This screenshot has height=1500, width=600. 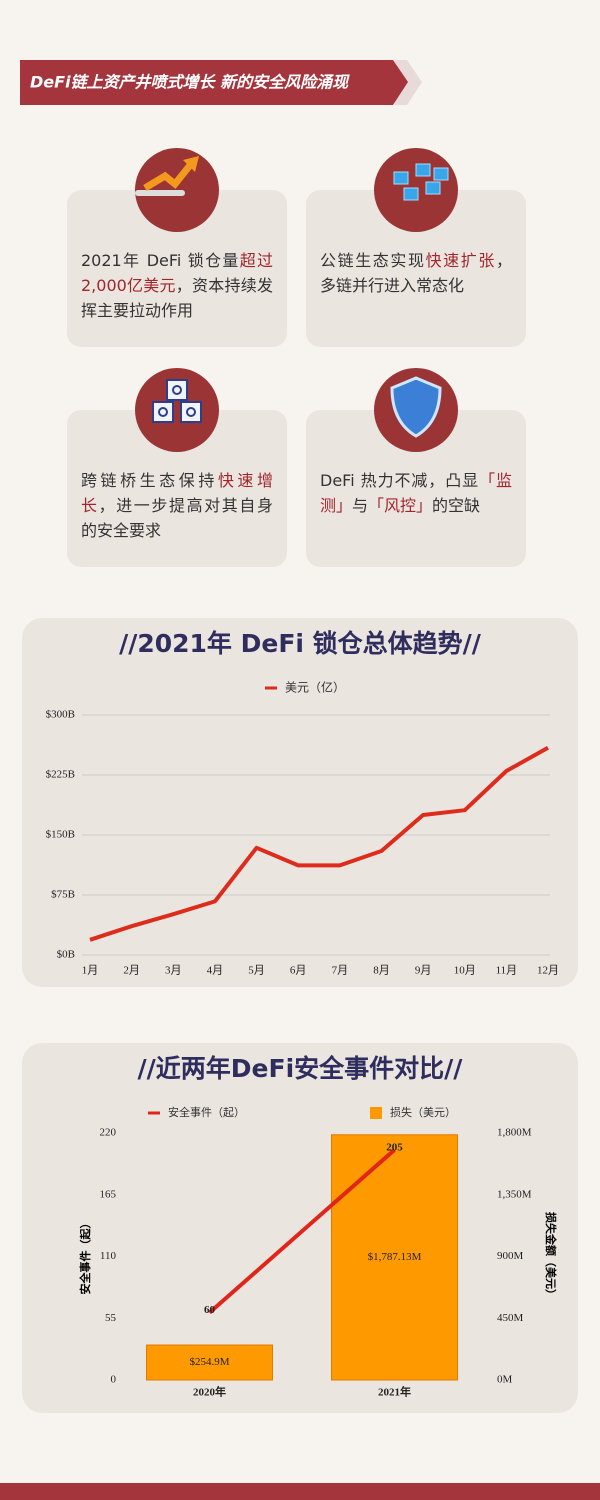 What do you see at coordinates (301, 1068) in the screenshot?
I see `chart-title: //近两年DeFi安全事件对比//` at bounding box center [301, 1068].